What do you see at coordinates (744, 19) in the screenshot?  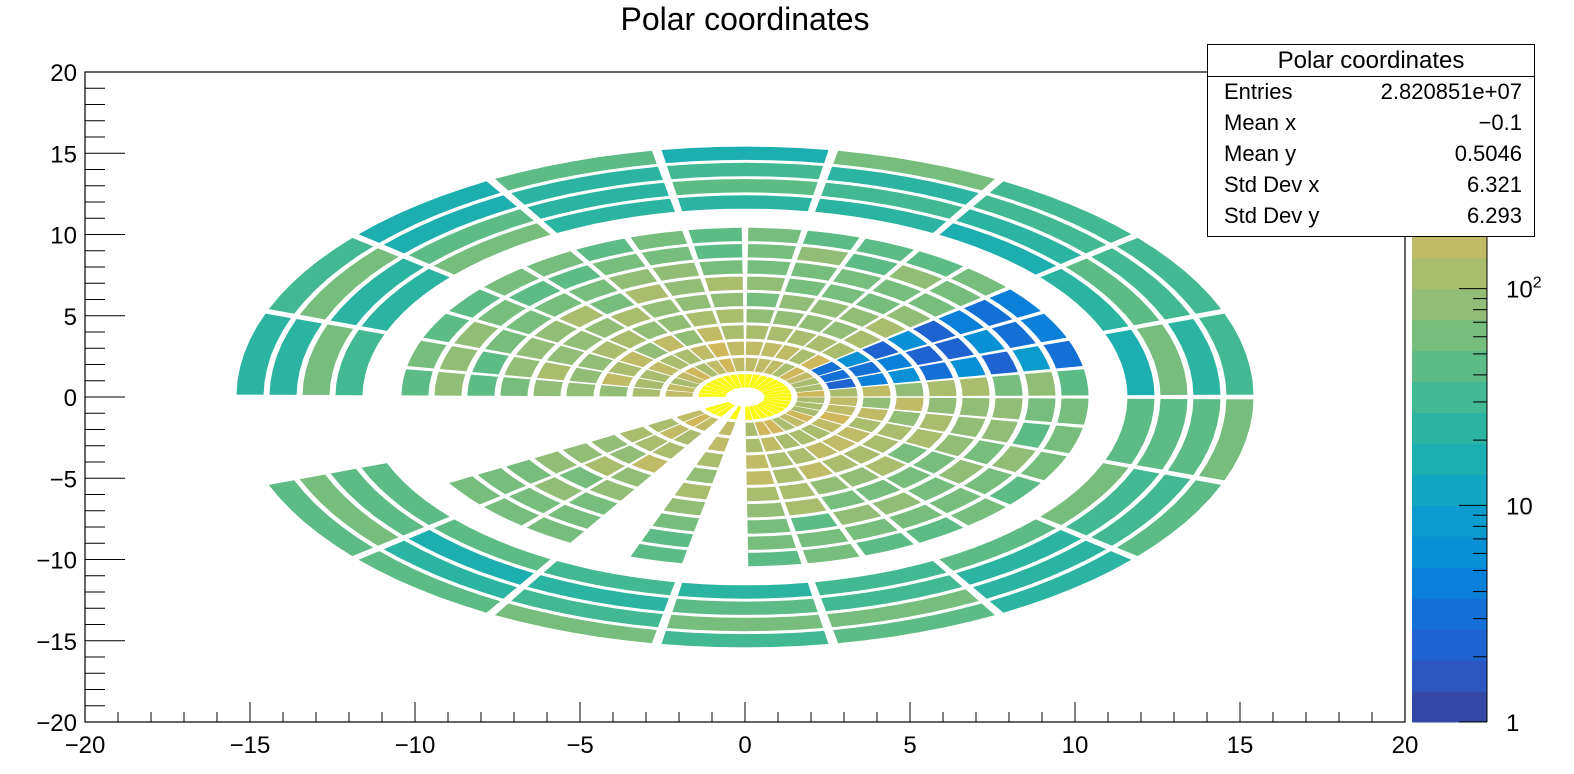 I see `chart-title: Polar coordinates` at bounding box center [744, 19].